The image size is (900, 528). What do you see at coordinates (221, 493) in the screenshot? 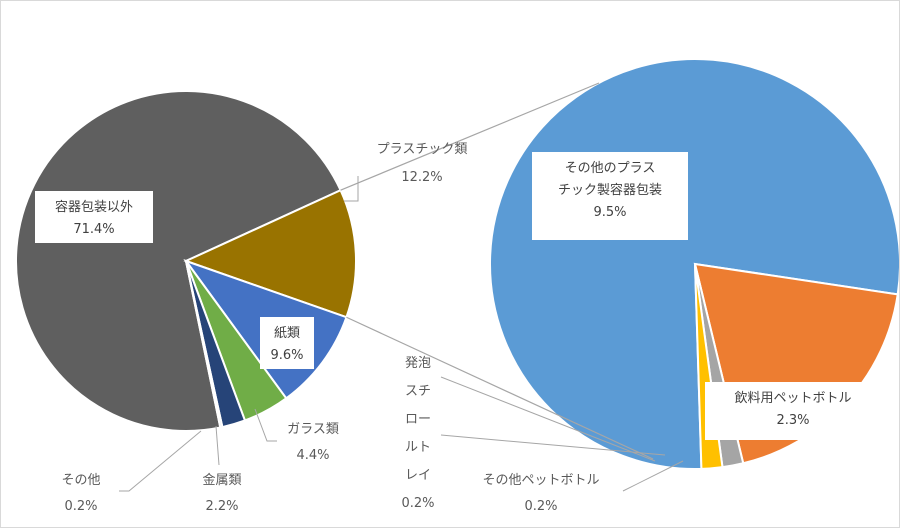
I see `label-slice-4: 金属類 2.2%` at bounding box center [221, 493].